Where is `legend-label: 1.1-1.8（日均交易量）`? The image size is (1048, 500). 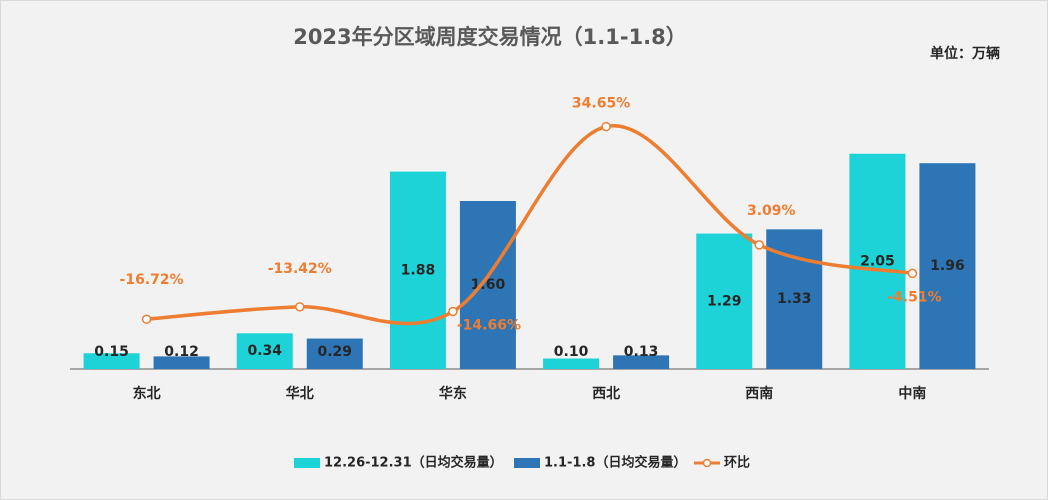 legend-label: 1.1-1.8（日均交易量） is located at coordinates (615, 463).